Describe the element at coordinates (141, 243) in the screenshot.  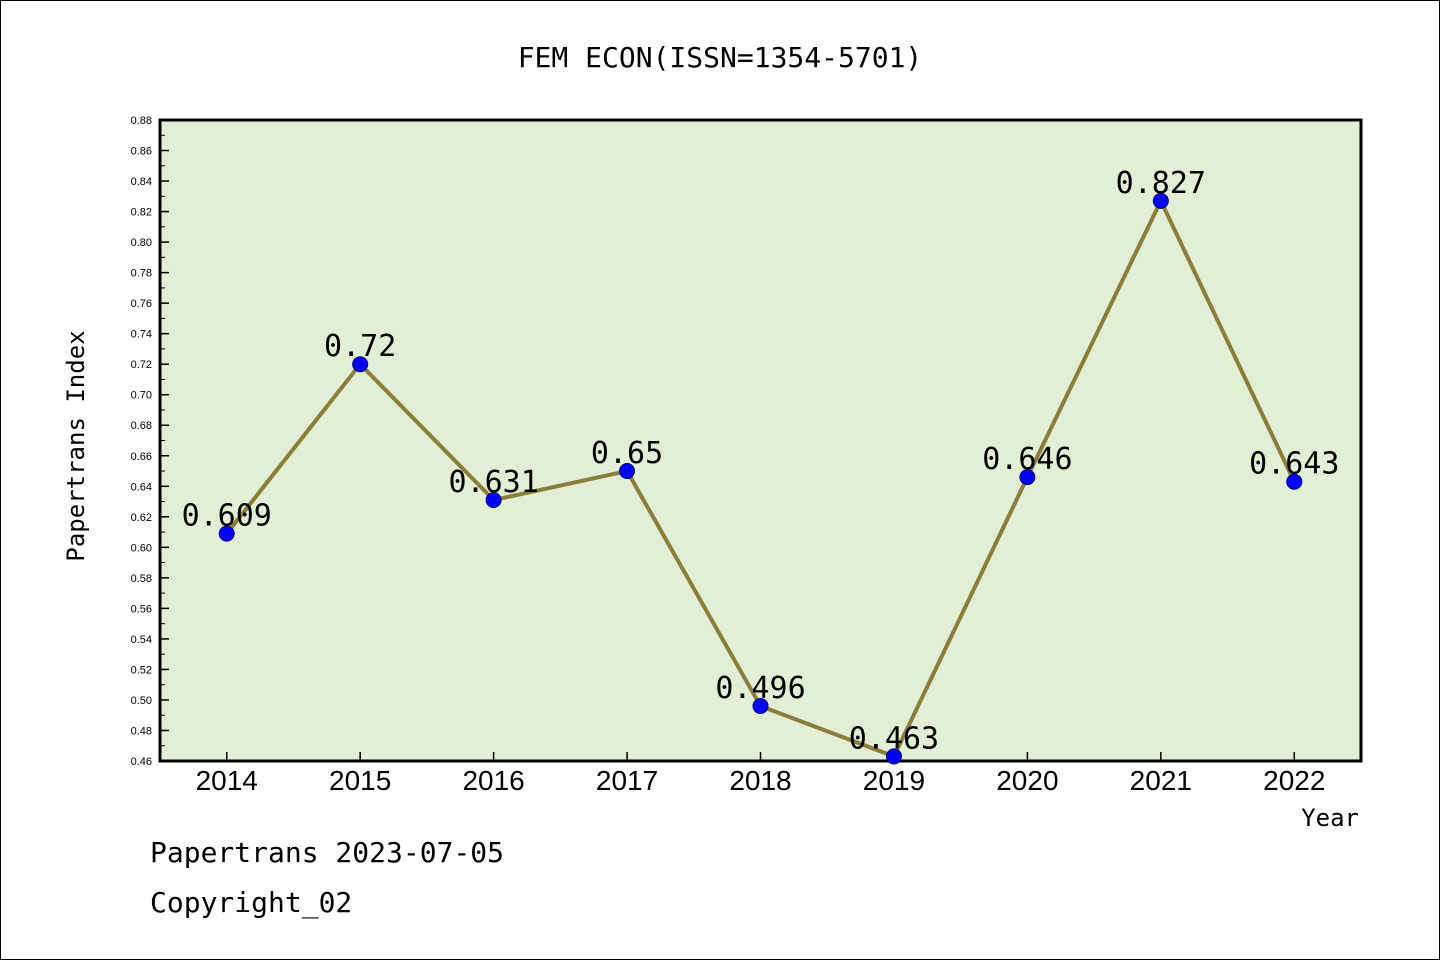
I see `y-tick-label: 0.80` at that location.